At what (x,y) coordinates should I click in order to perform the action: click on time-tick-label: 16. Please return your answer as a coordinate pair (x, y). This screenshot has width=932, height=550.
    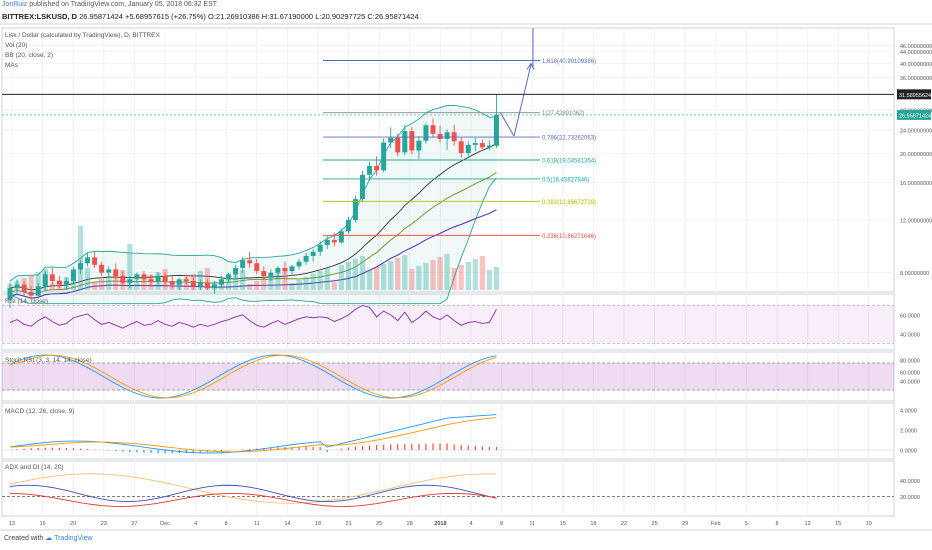
    Looking at the image, I should click on (43, 524).